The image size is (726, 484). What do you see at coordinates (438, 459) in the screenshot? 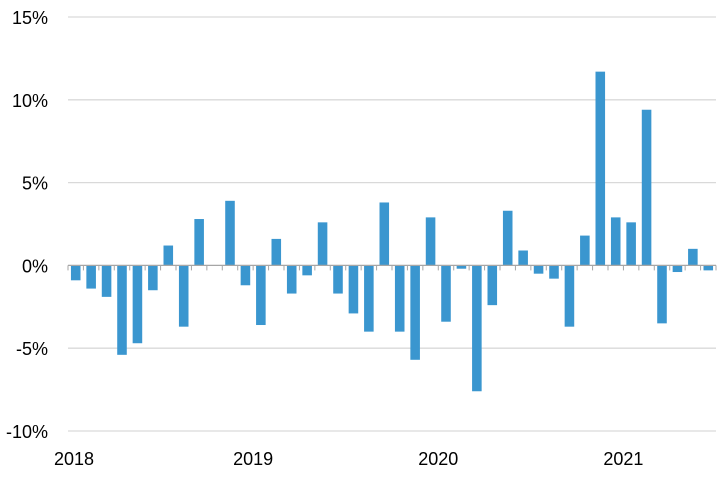
I see `x-tick-label: 2020` at bounding box center [438, 459].